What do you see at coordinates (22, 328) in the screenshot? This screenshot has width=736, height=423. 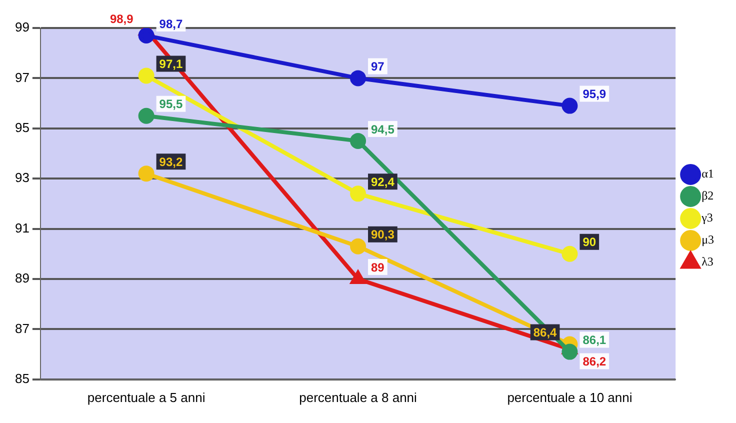 I see `y-tick-label: 87` at bounding box center [22, 328].